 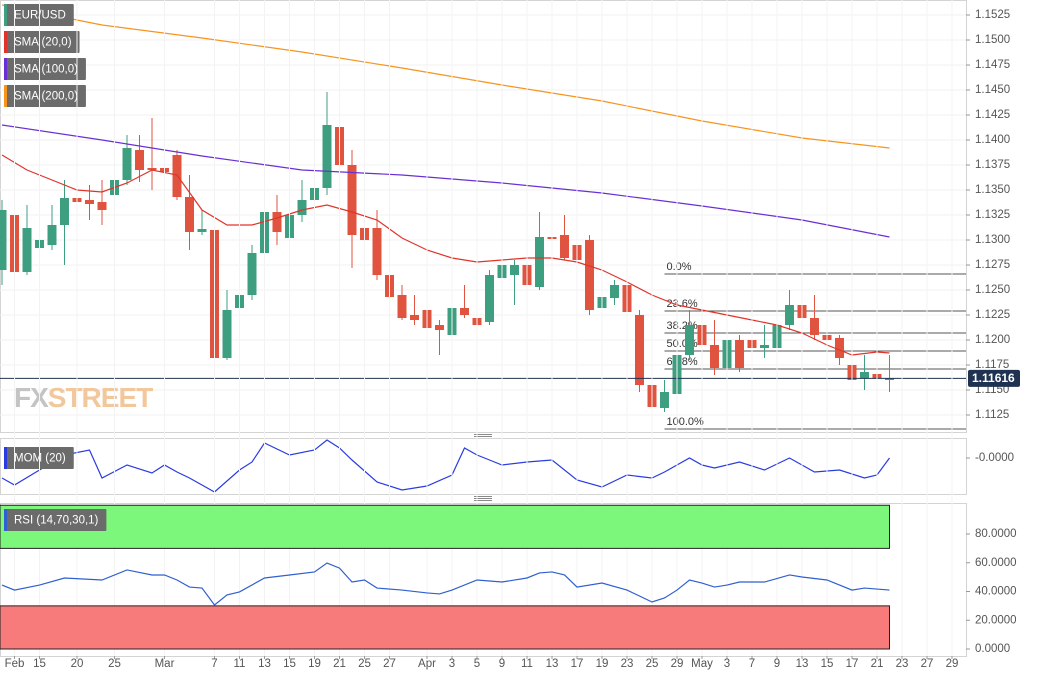 What do you see at coordinates (992, 290) in the screenshot?
I see `y-tick-label: 1.1250` at bounding box center [992, 290].